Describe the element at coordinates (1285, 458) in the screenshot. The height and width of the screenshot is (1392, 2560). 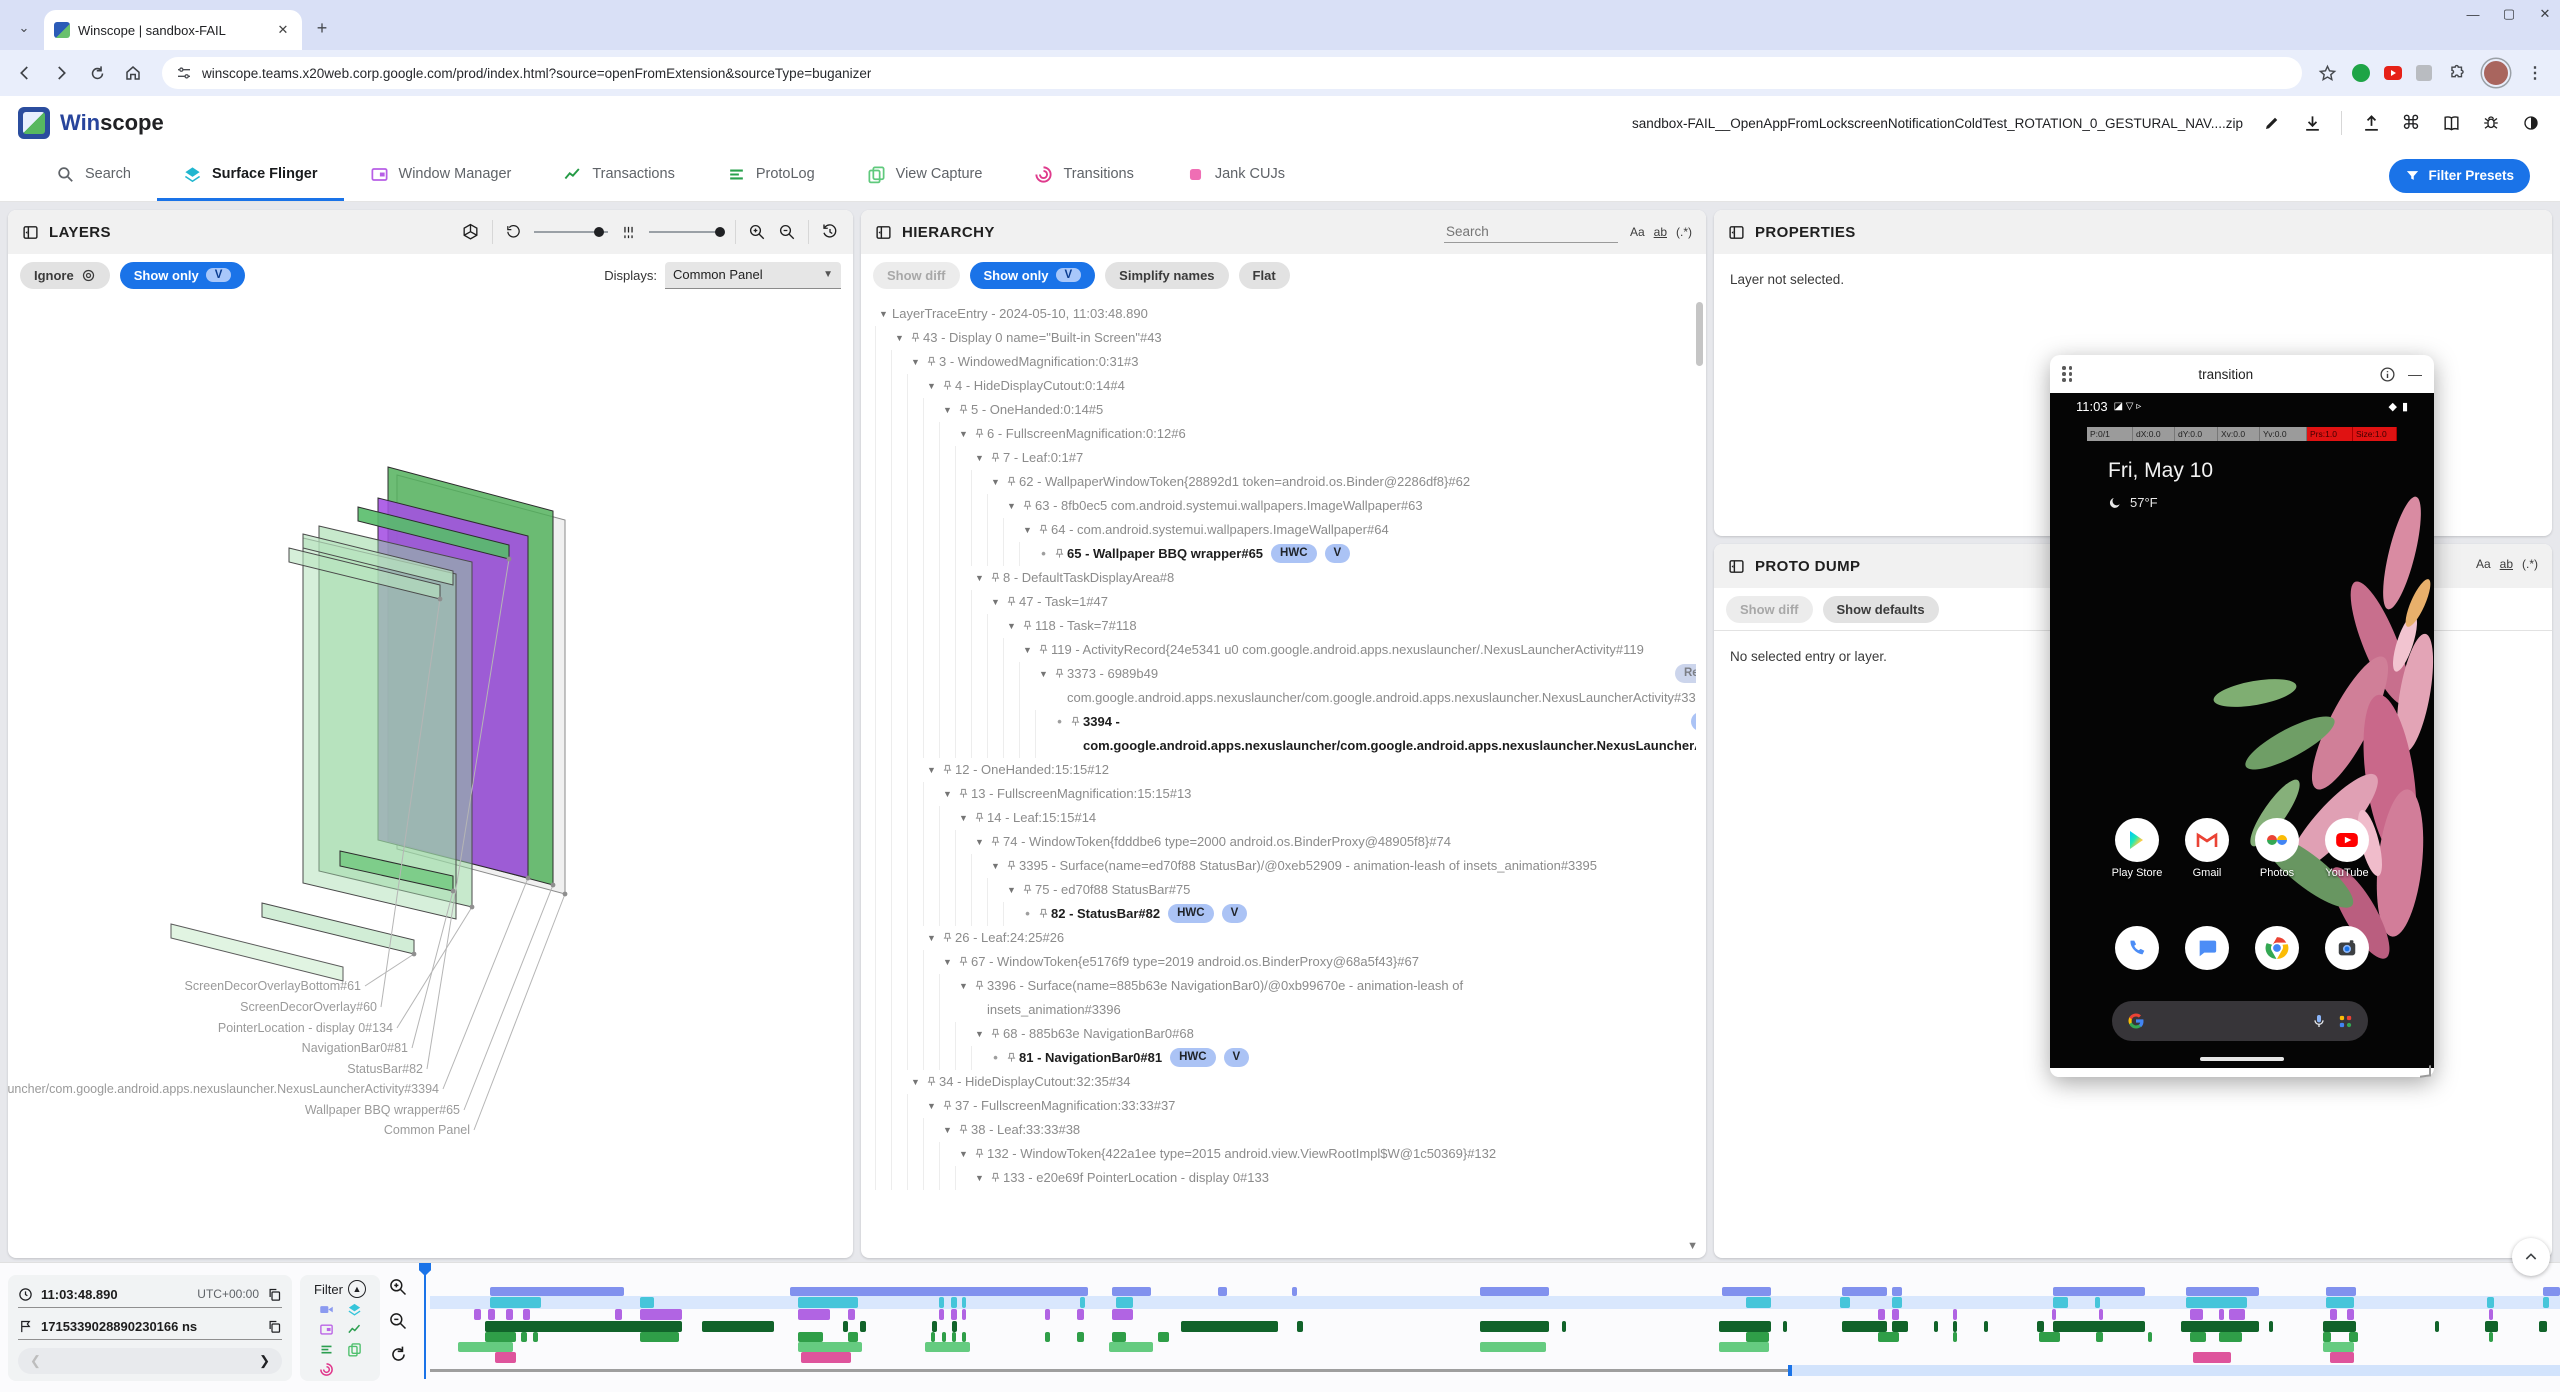
I see `tree-node: ▼ 7 - Leaf:0:1#7` at that location.